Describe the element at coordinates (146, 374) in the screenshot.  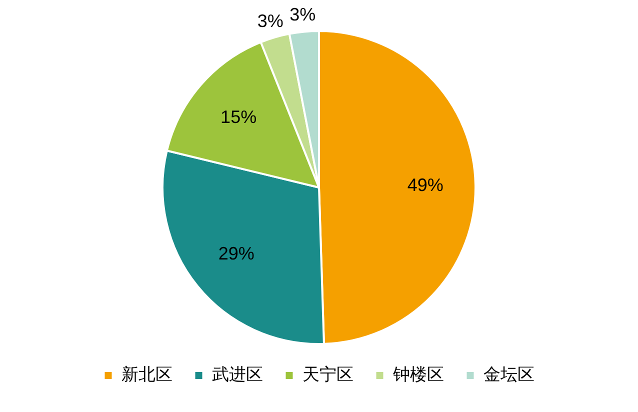
I see `legend-label: 新北区` at that location.